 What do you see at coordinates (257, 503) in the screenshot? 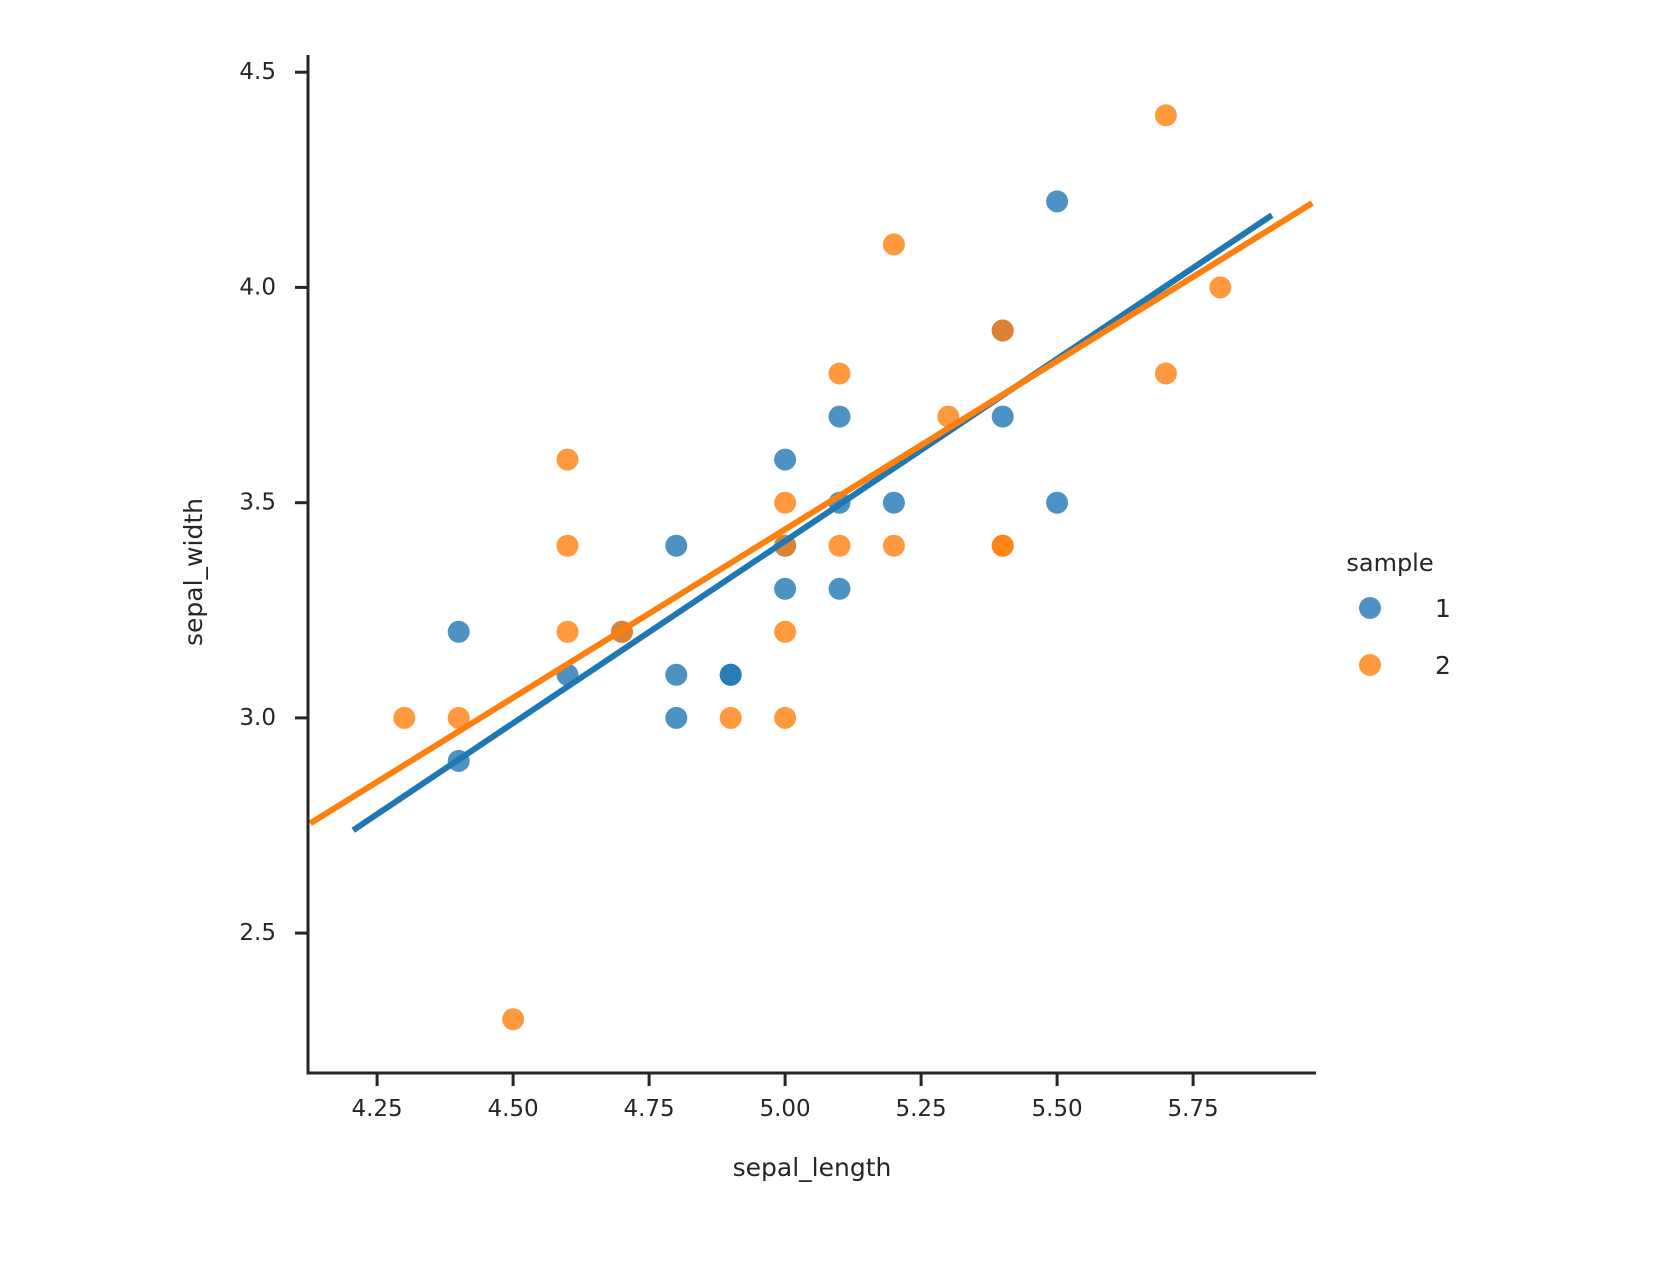
I see `y-tick-label: 3.5` at bounding box center [257, 503].